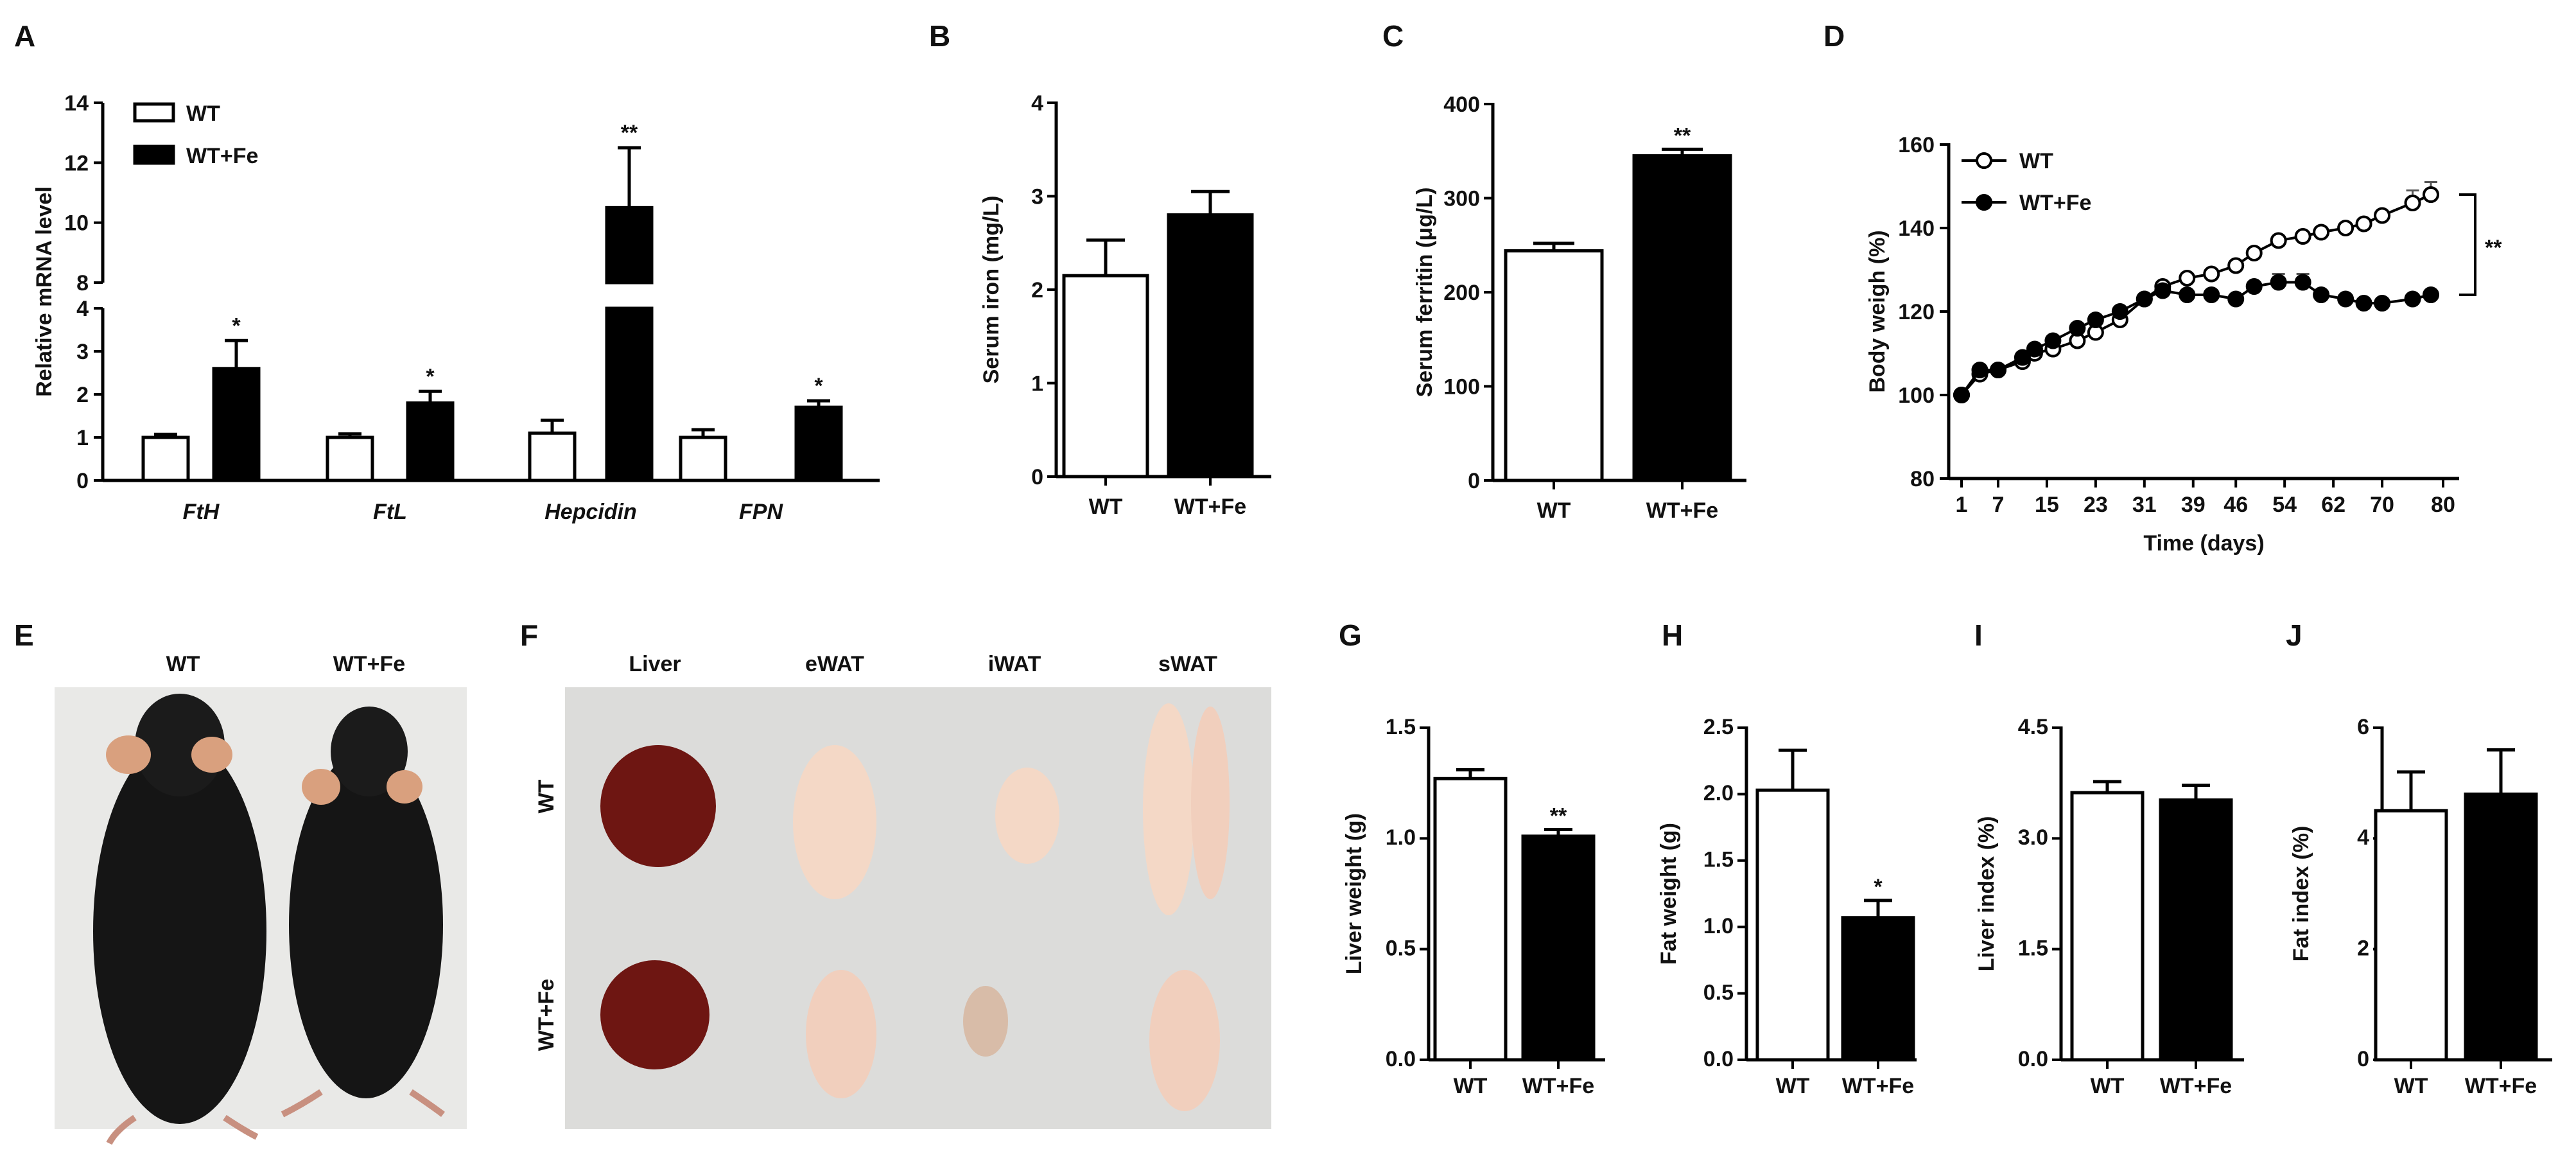 This screenshot has width=2576, height=1151. Describe the element at coordinates (834, 664) in the screenshot. I see `photo-f-col-ewat: eWAT` at that location.